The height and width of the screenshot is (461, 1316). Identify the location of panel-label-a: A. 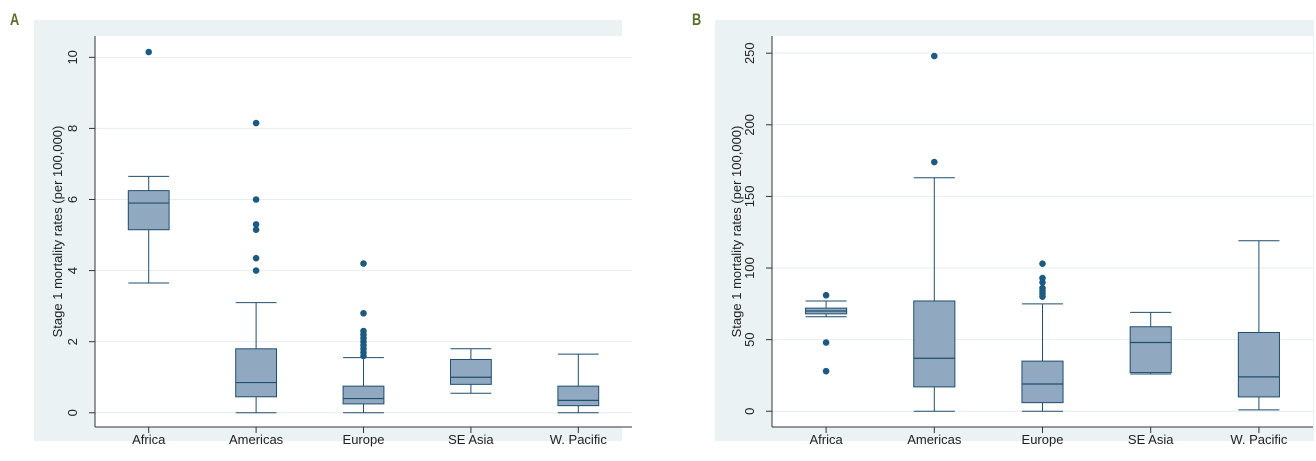
(15, 19).